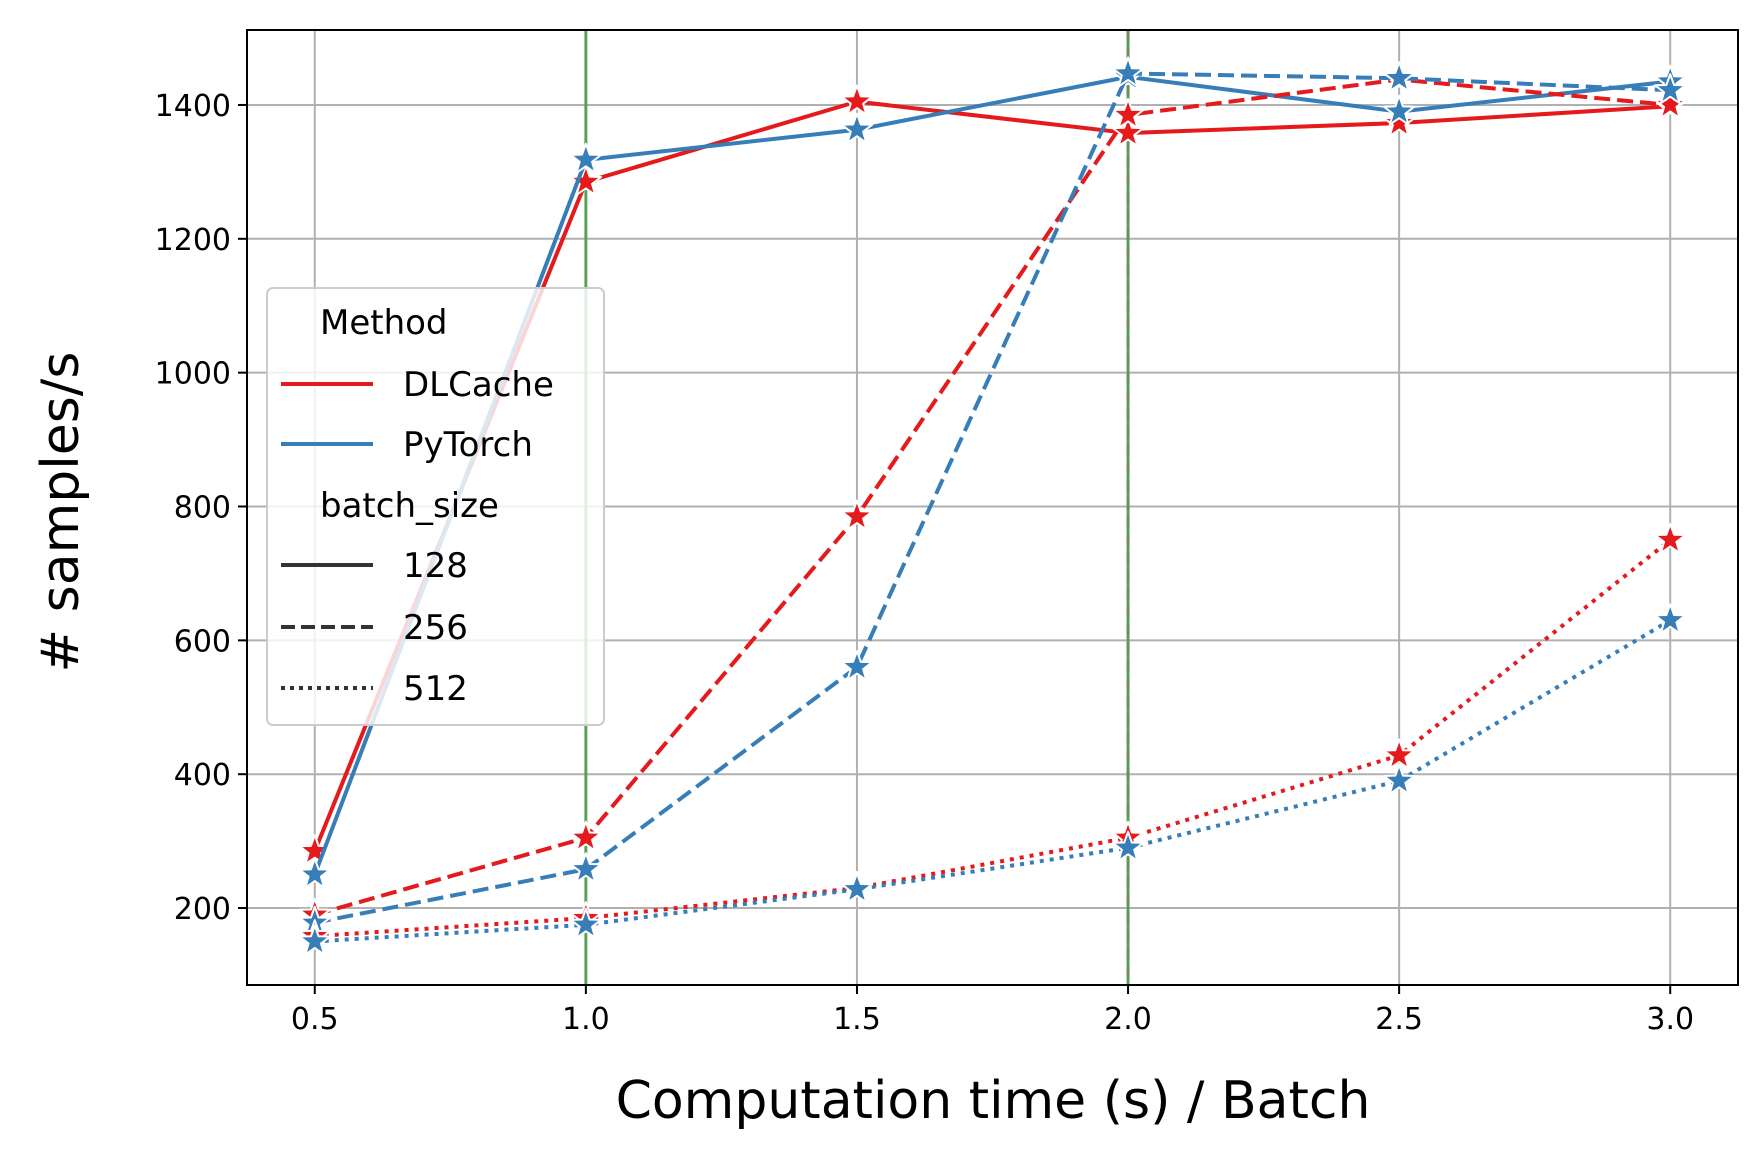 The width and height of the screenshot is (1764, 1163). What do you see at coordinates (202, 775) in the screenshot?
I see `y-tick-label: 400` at bounding box center [202, 775].